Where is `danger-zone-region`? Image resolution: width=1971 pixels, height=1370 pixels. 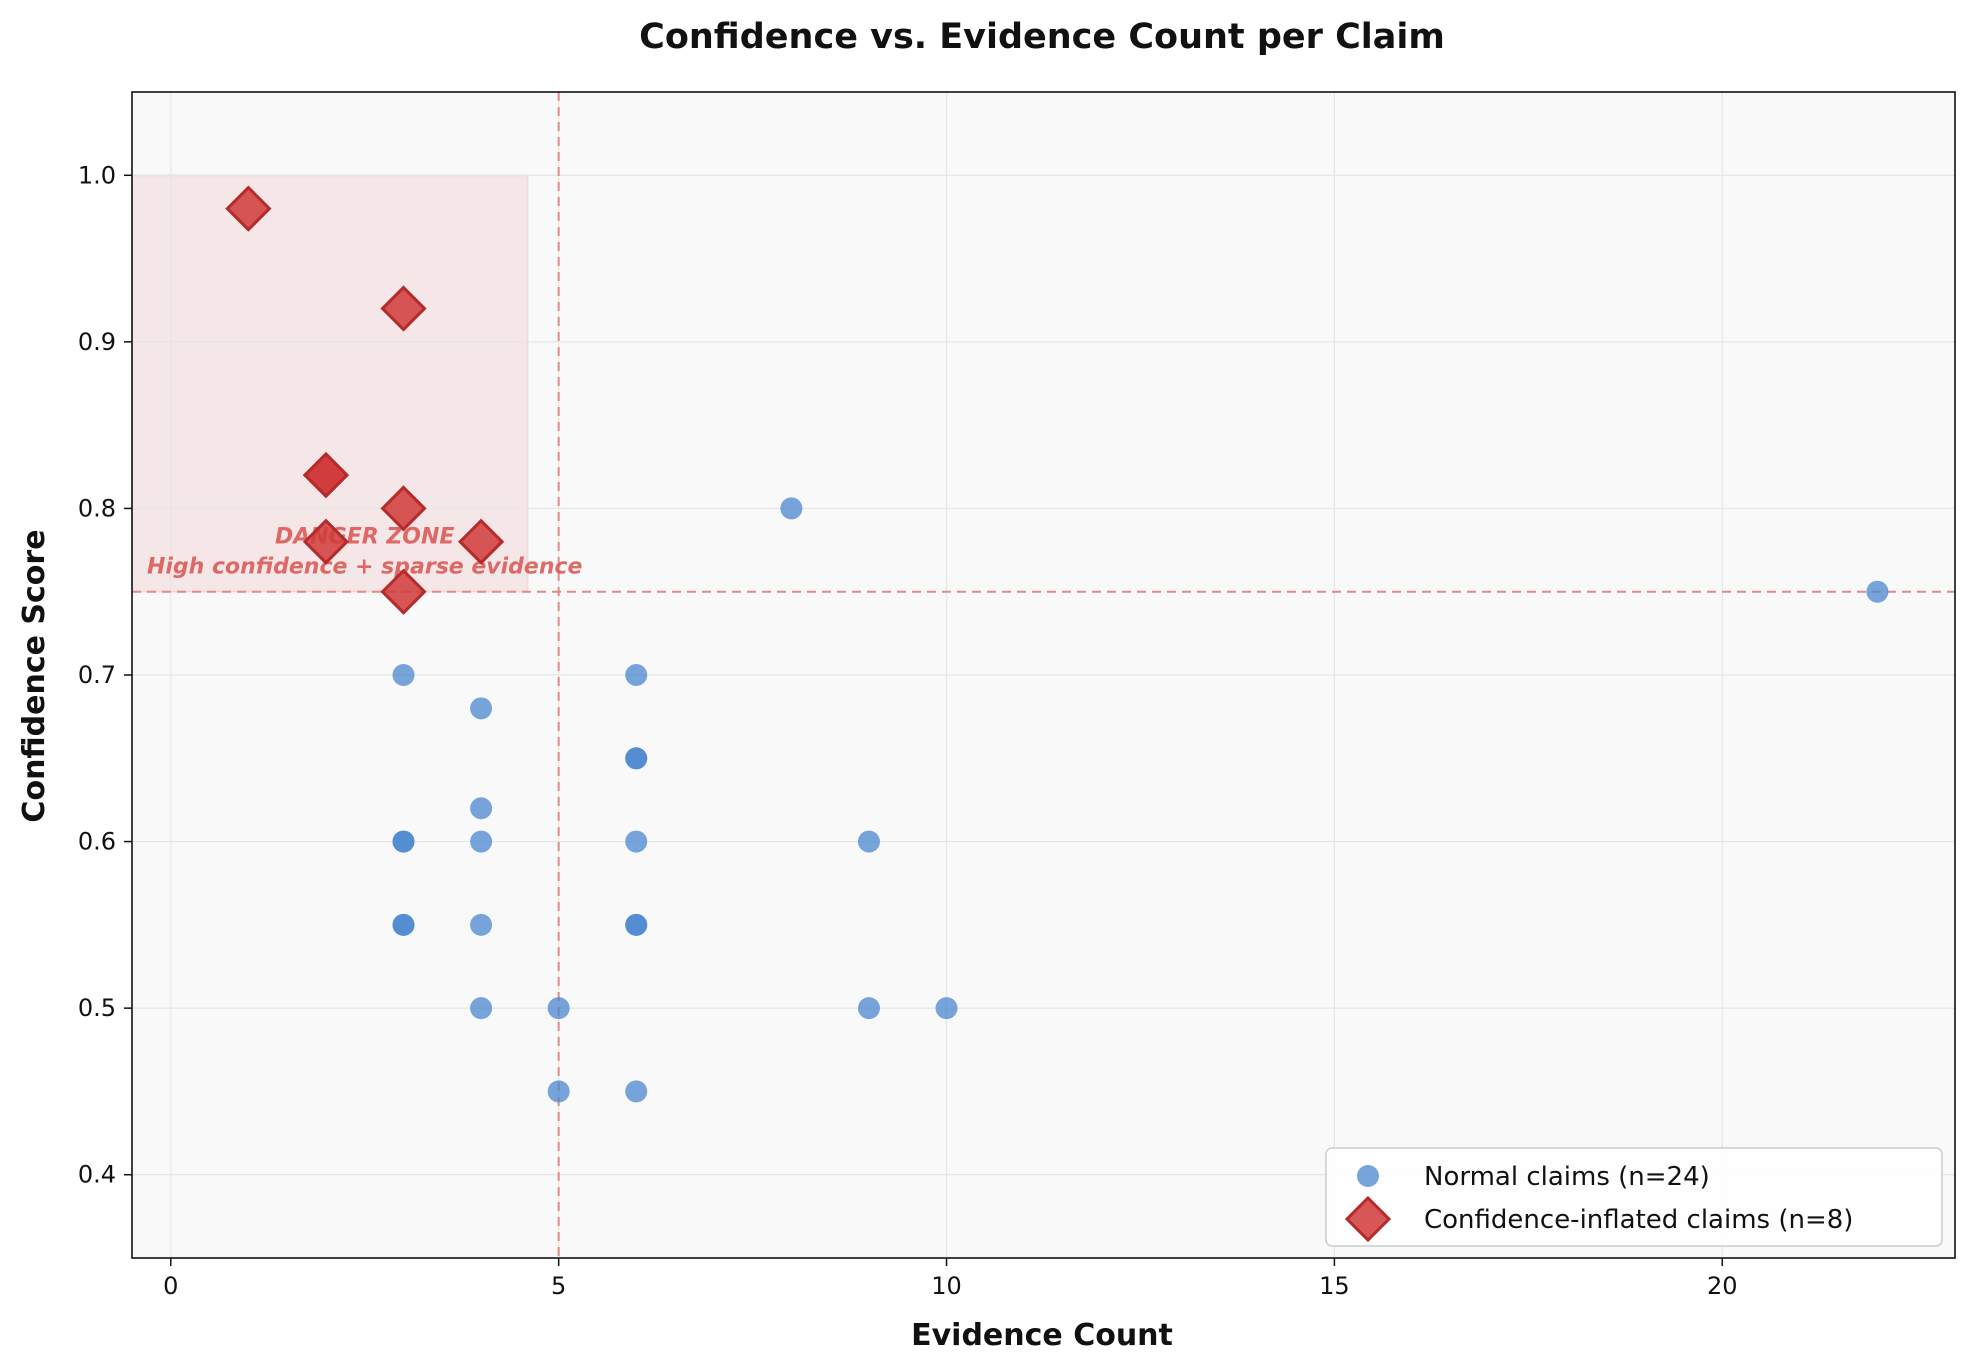
danger-zone-region is located at coordinates (330, 383).